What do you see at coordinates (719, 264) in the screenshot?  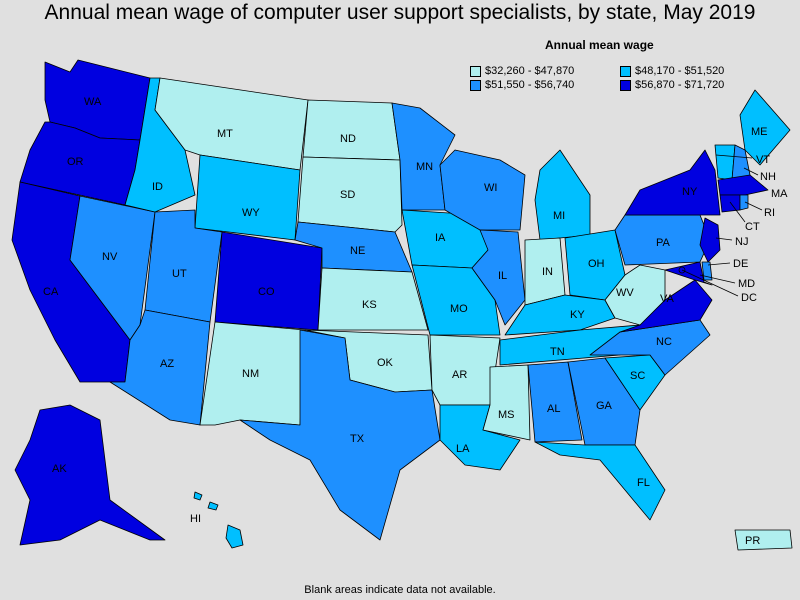 I see `leader-DE` at bounding box center [719, 264].